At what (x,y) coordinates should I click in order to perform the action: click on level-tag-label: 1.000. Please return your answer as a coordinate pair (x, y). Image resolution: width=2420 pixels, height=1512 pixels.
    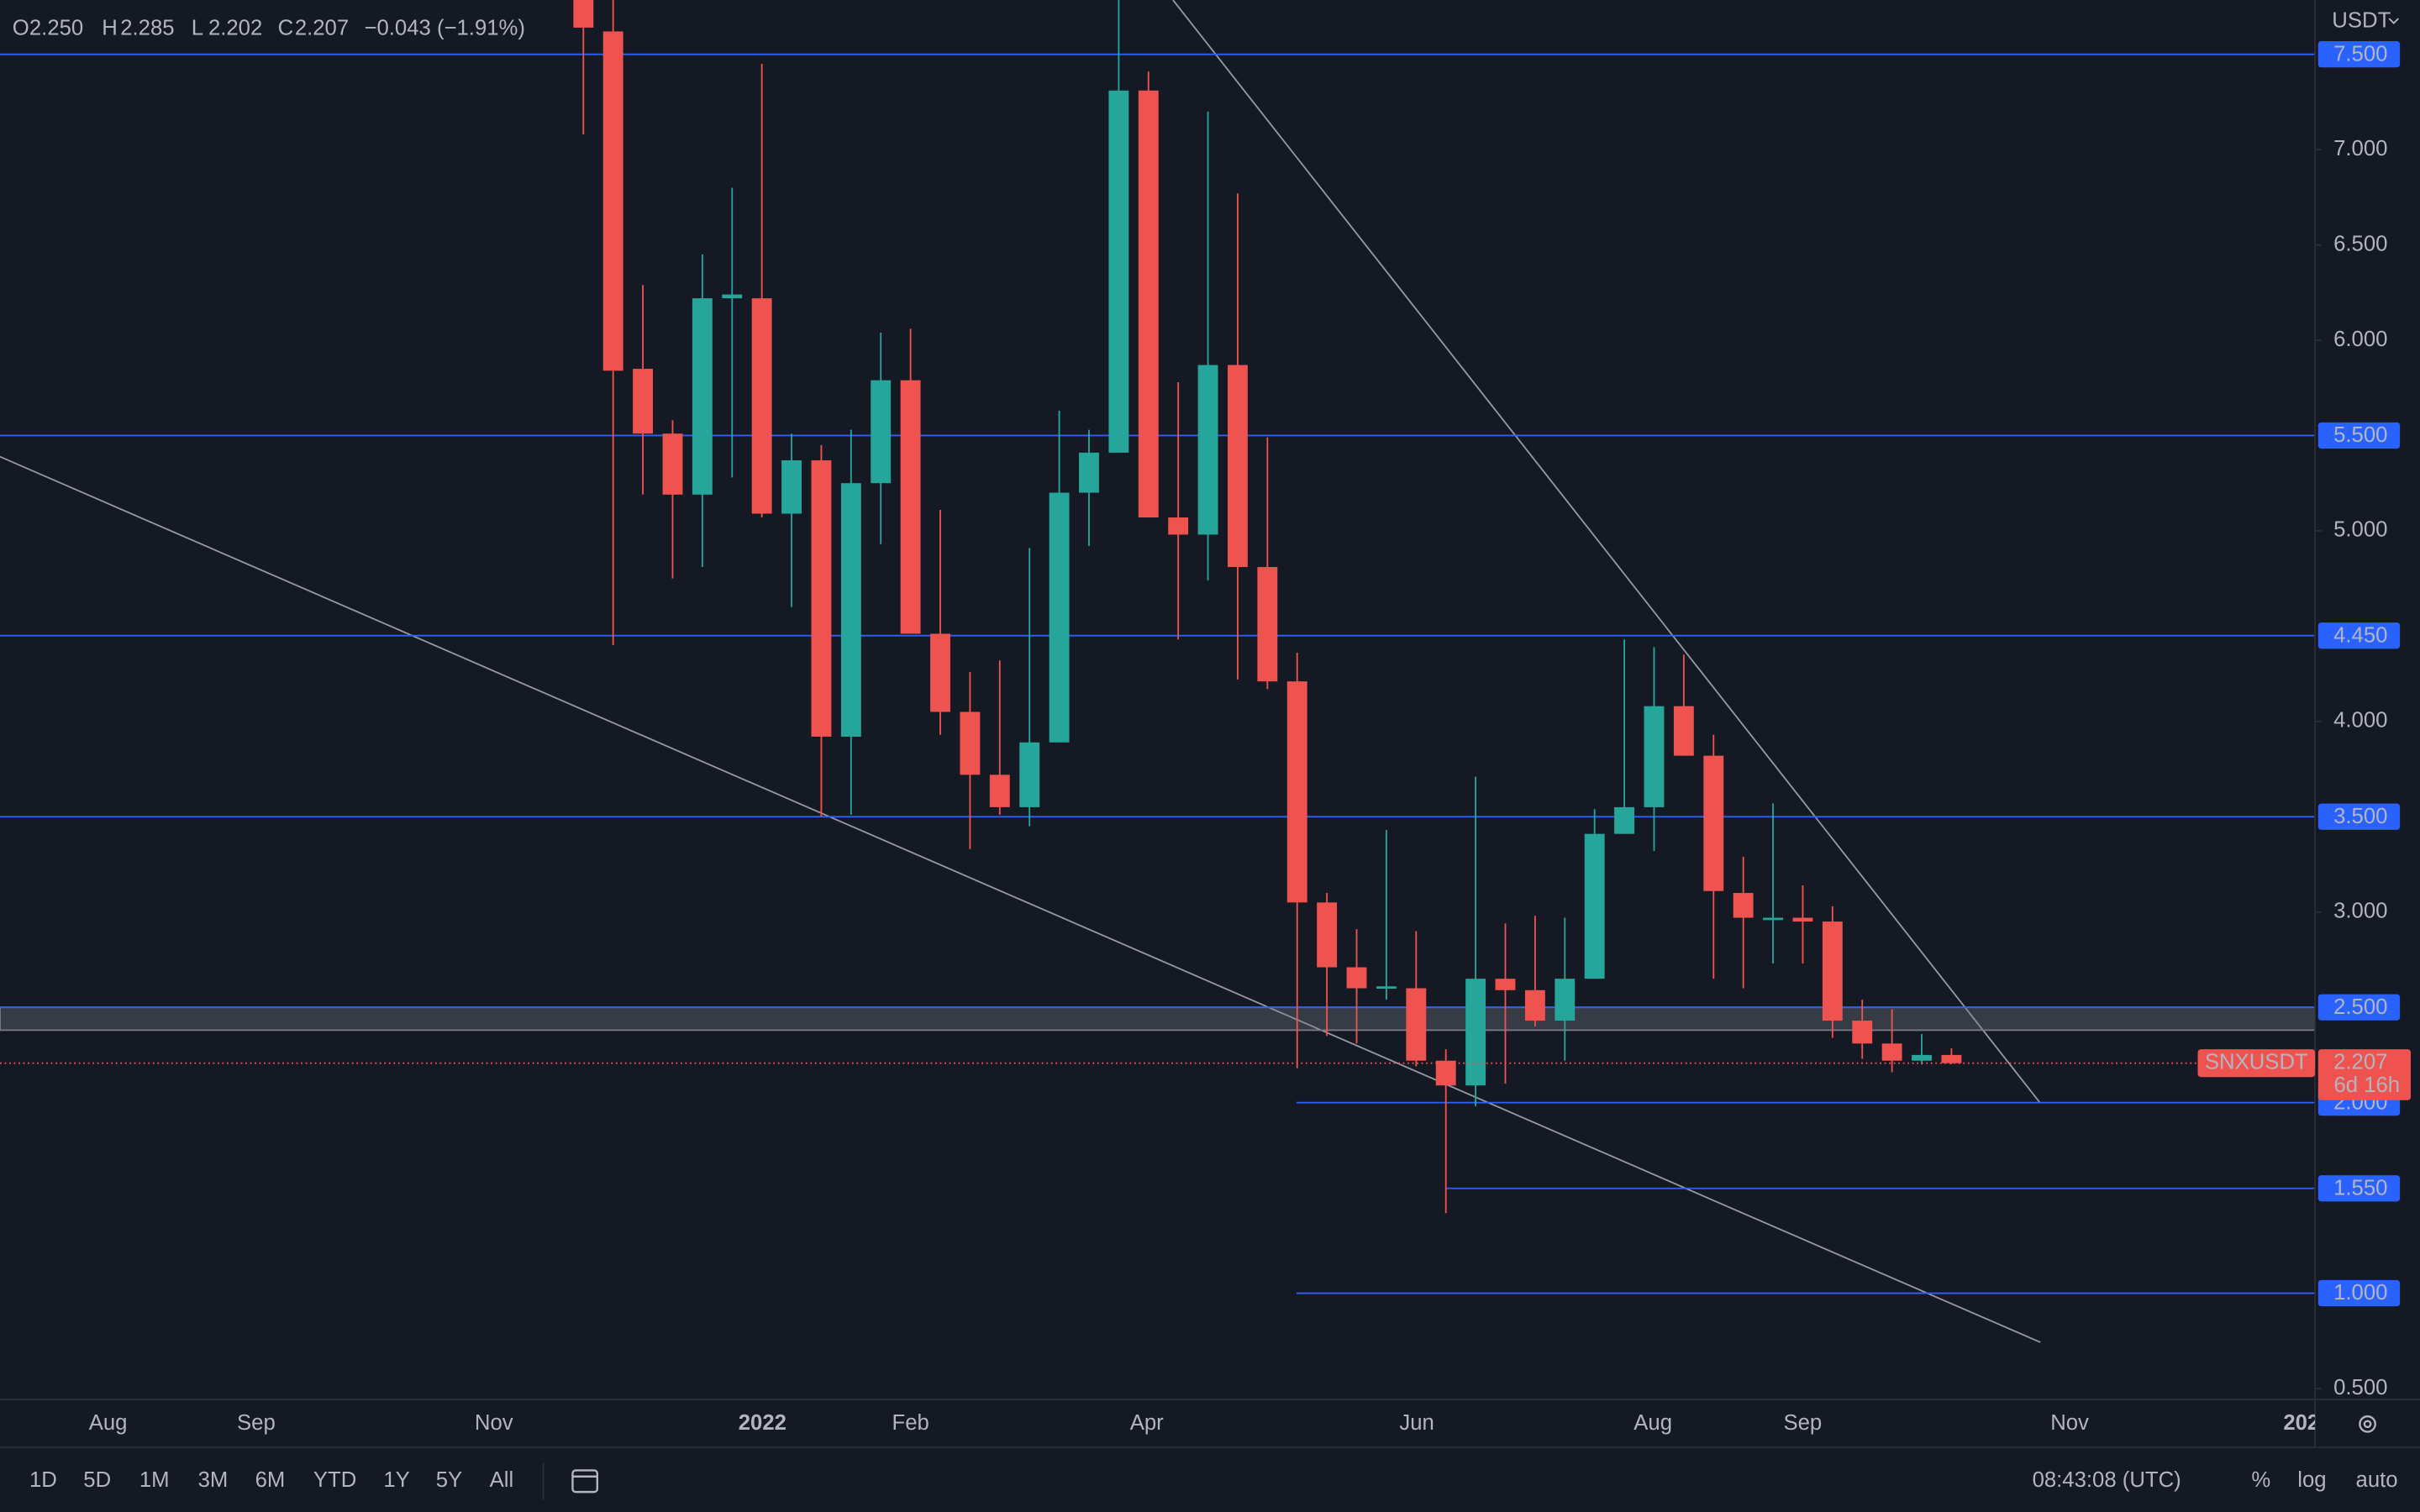
    Looking at the image, I should click on (2360, 1293).